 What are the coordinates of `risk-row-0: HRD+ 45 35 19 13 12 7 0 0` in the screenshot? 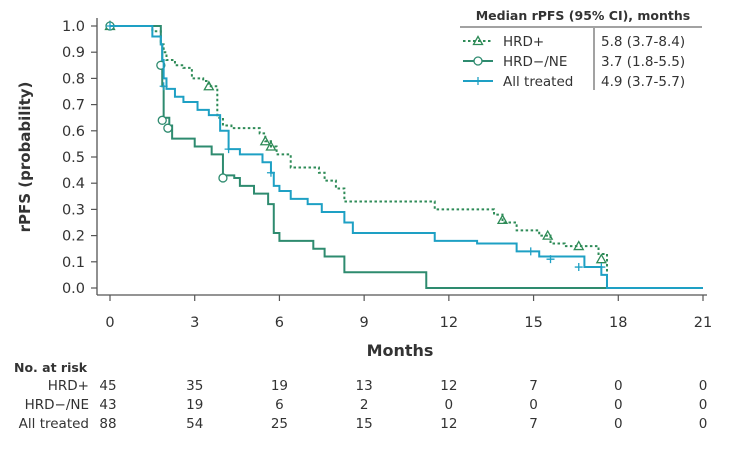 It's located at (378, 386).